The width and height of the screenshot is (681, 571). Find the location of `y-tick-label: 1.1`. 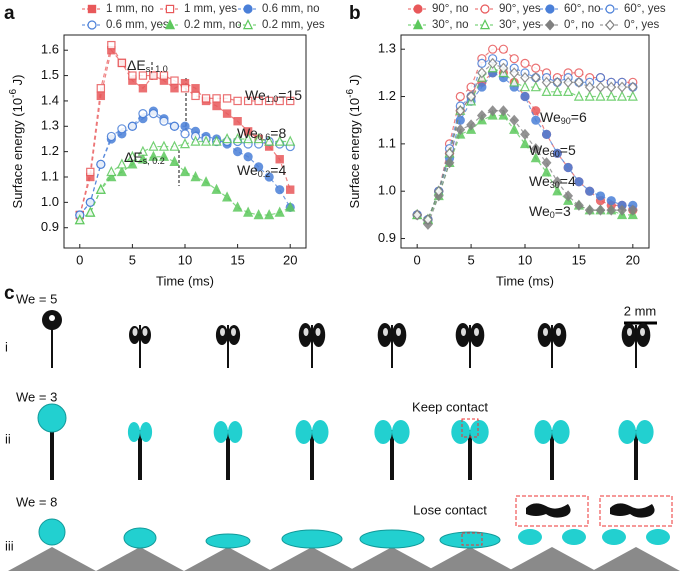

y-tick-label: 1.1 is located at coordinates (387, 142).